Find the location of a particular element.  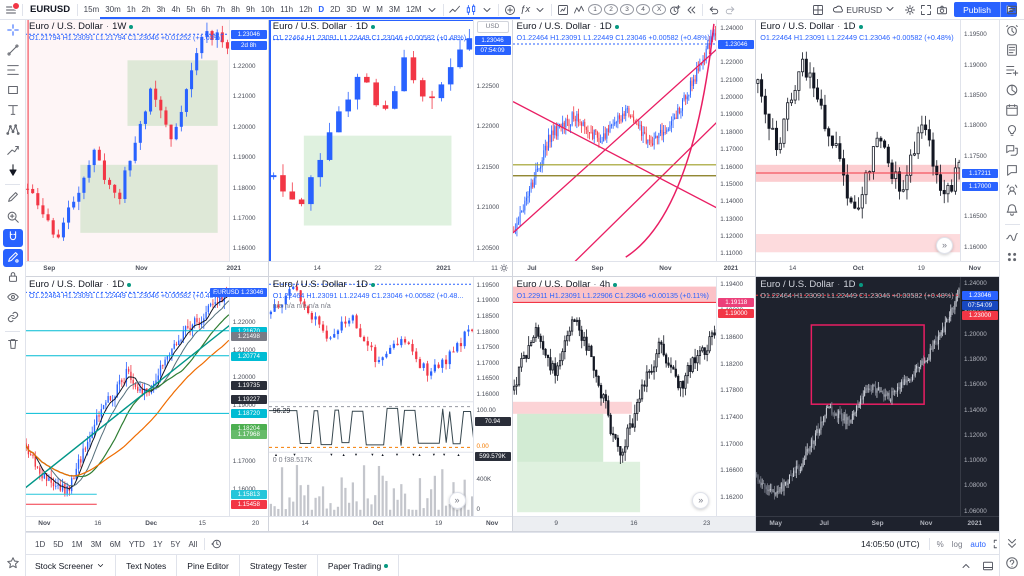

news-button is located at coordinates (1012, 51).